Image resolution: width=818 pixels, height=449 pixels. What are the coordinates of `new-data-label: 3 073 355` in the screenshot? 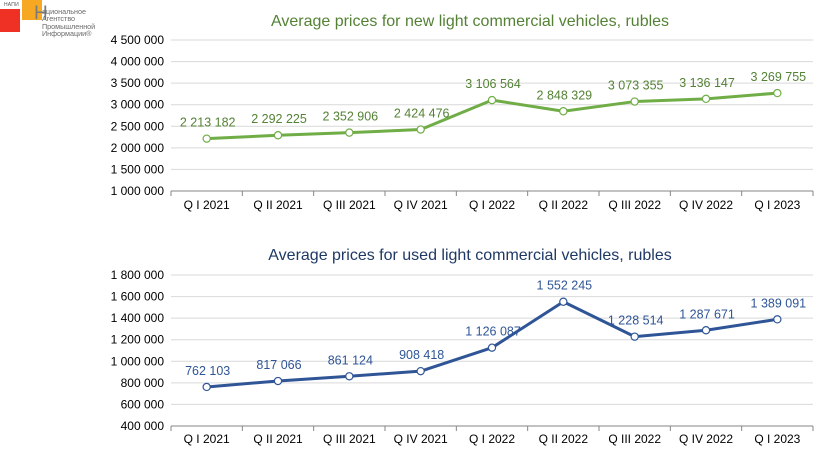 It's located at (636, 86).